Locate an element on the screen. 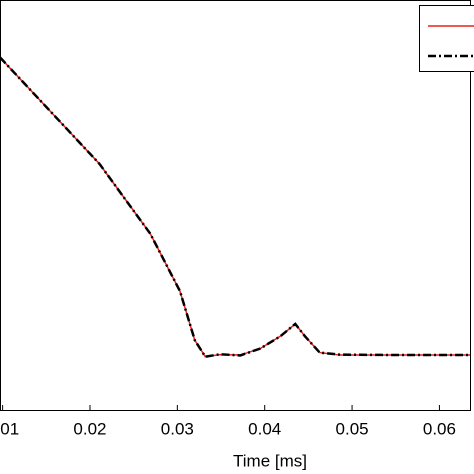 The width and height of the screenshot is (474, 474). x-tick-label: 0.04 is located at coordinates (264, 428).